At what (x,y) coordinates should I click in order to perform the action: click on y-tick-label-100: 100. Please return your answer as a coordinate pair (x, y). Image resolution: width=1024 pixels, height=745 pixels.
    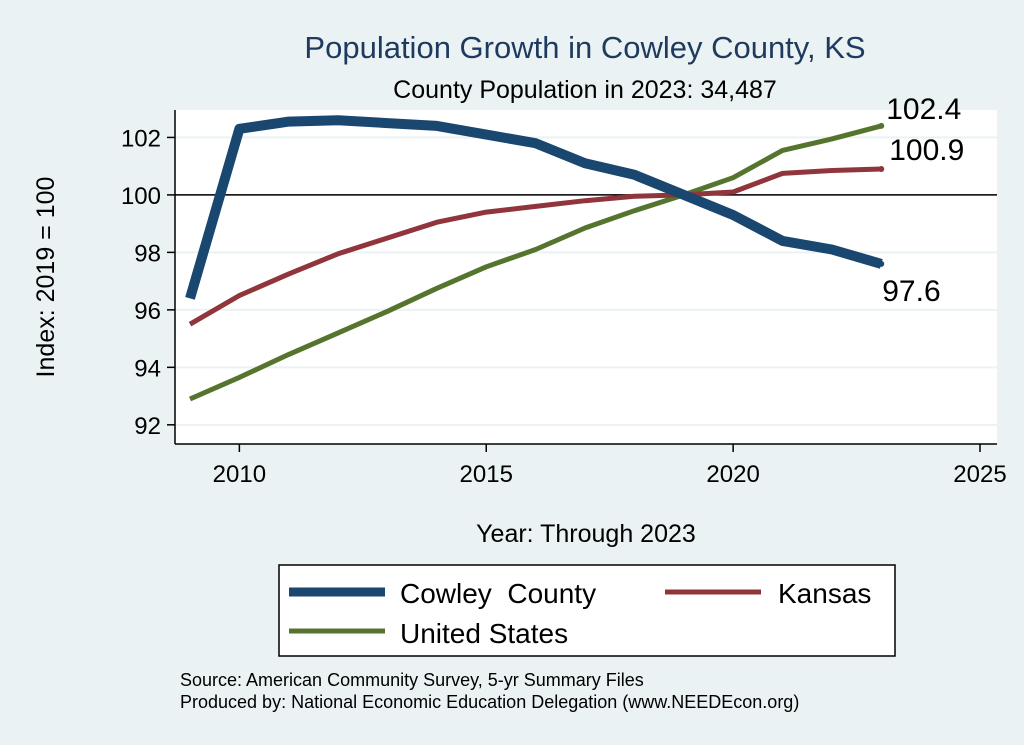
    Looking at the image, I should click on (141, 196).